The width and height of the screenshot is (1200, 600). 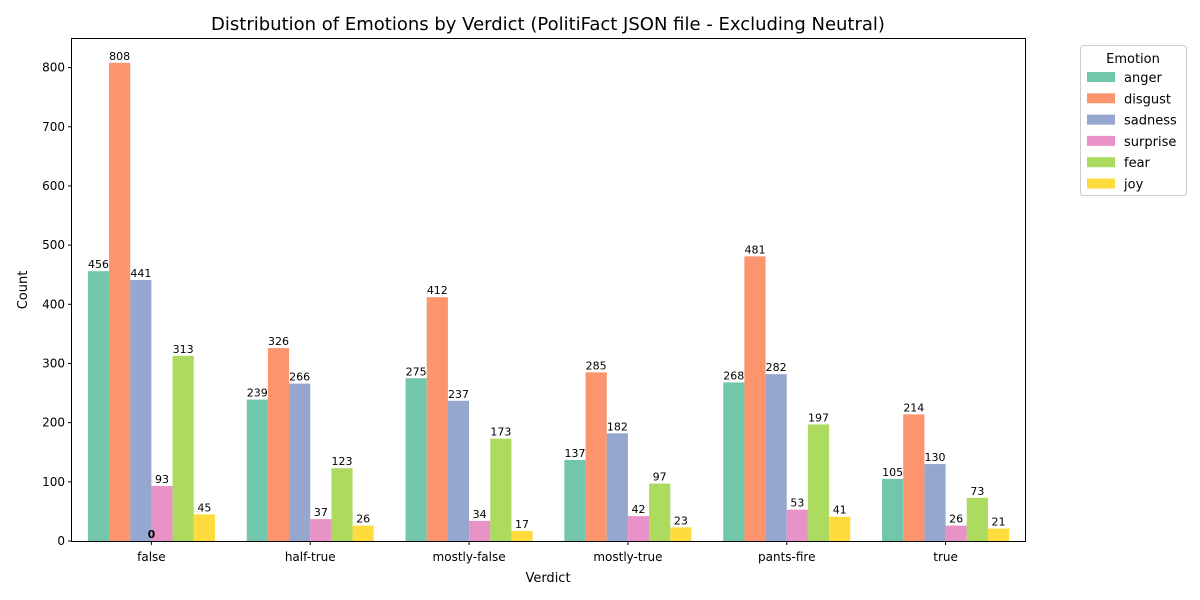 What do you see at coordinates (1101, 162) in the screenshot?
I see `legend-swatch-fear` at bounding box center [1101, 162].